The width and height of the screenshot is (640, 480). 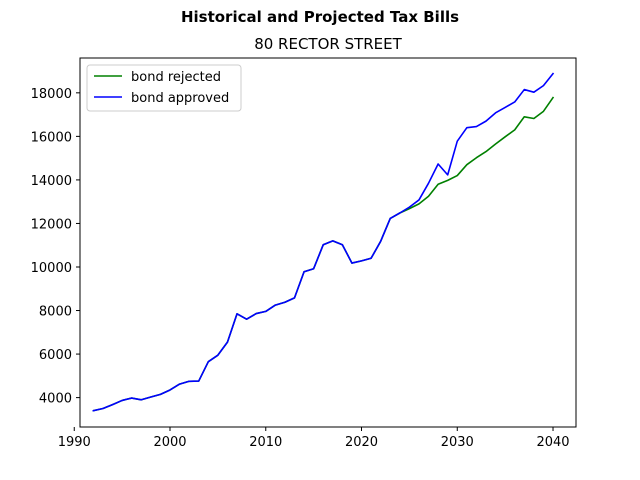 I want to click on legend-label-bond-rejected: bond rejected, so click(x=176, y=77).